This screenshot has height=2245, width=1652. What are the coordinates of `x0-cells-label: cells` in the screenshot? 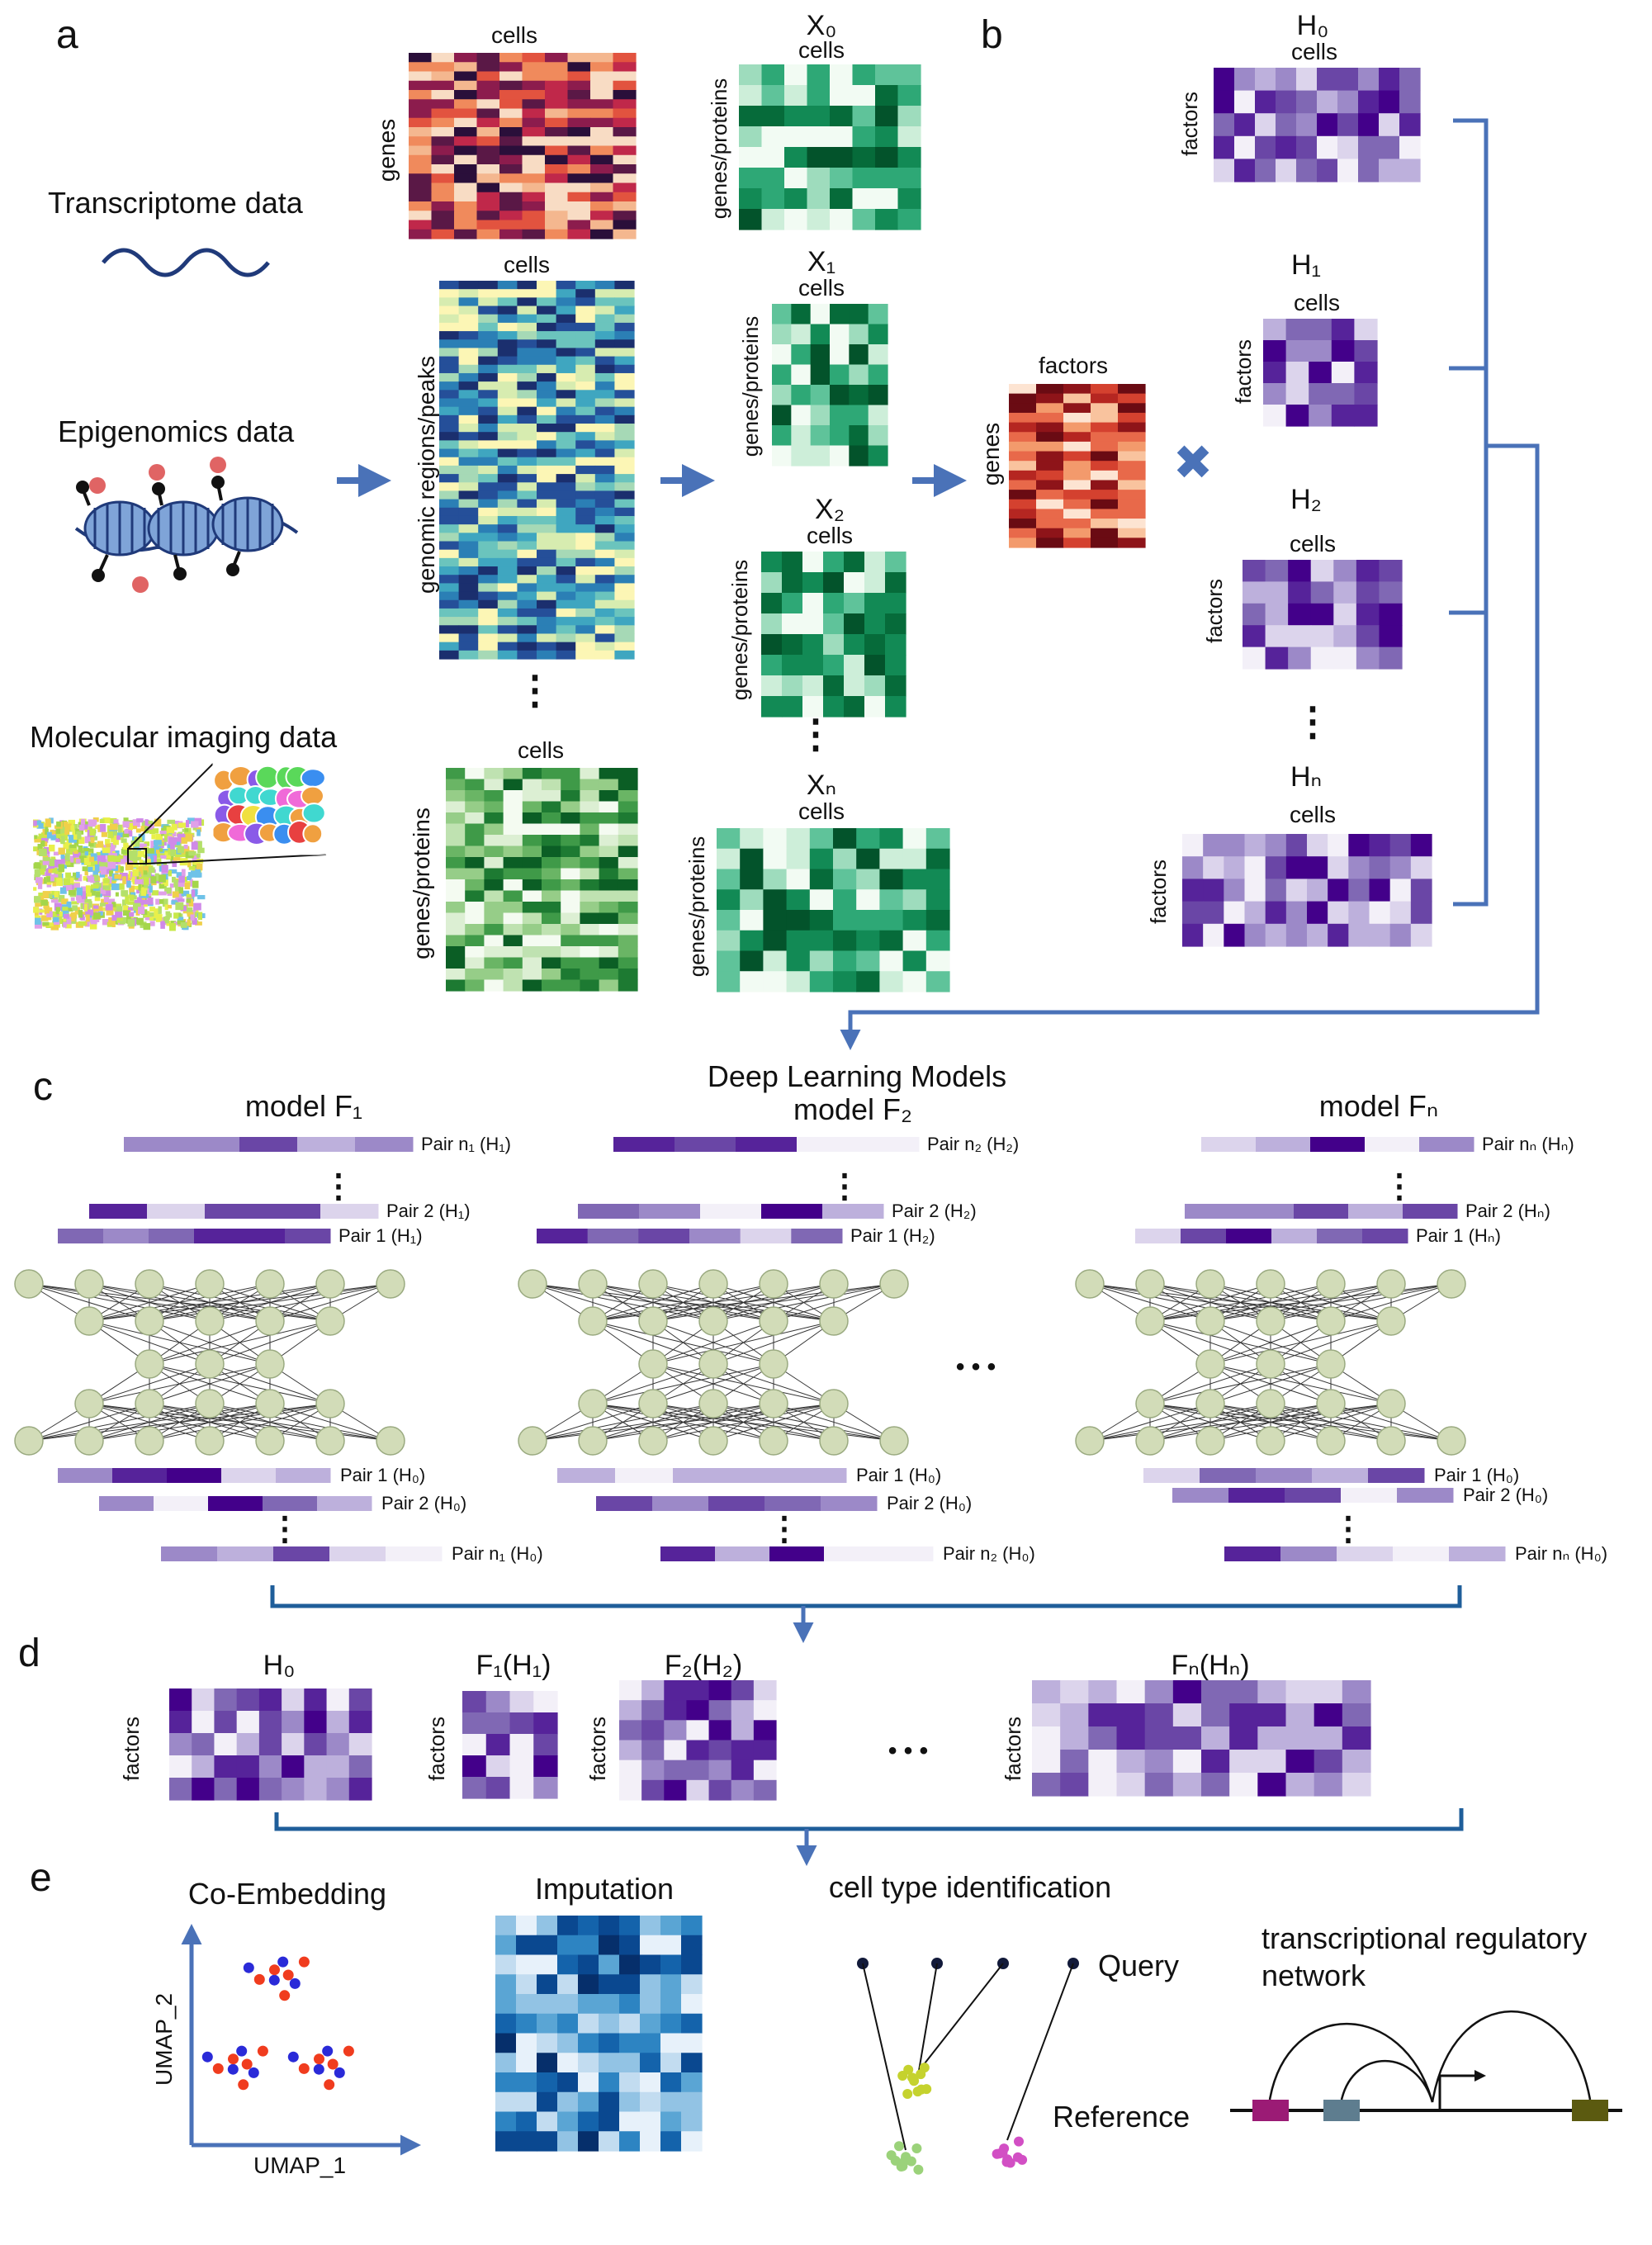 It's located at (822, 50).